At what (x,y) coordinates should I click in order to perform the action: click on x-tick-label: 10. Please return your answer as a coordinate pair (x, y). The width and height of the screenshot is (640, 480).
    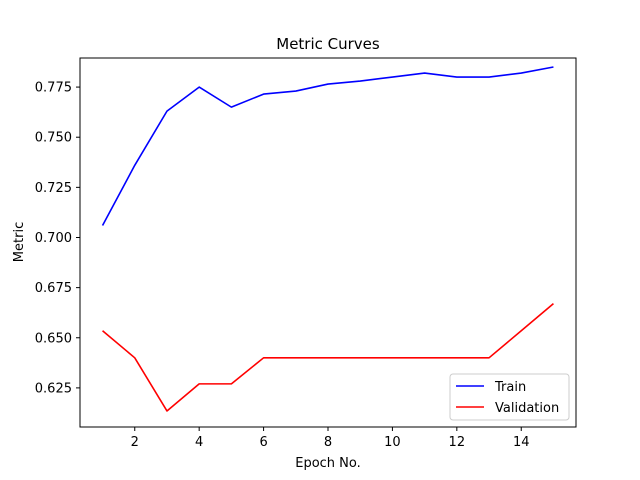
    Looking at the image, I should click on (392, 442).